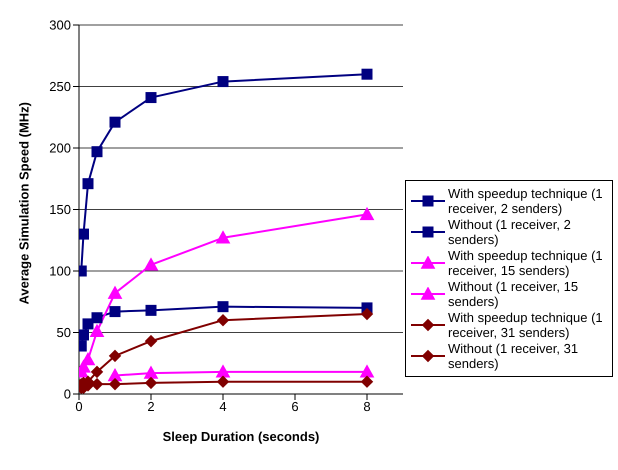 Image resolution: width=618 pixels, height=470 pixels. I want to click on legend-label: Without (1 receiver, 31 senders), so click(514, 356).